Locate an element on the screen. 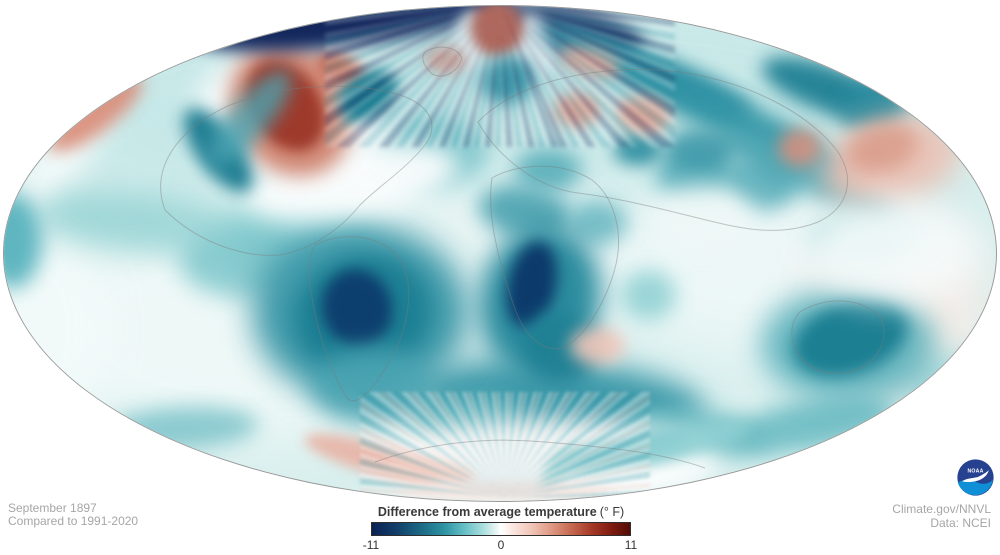  colorbar-title: Difference from average temperature (° F) is located at coordinates (501, 512).